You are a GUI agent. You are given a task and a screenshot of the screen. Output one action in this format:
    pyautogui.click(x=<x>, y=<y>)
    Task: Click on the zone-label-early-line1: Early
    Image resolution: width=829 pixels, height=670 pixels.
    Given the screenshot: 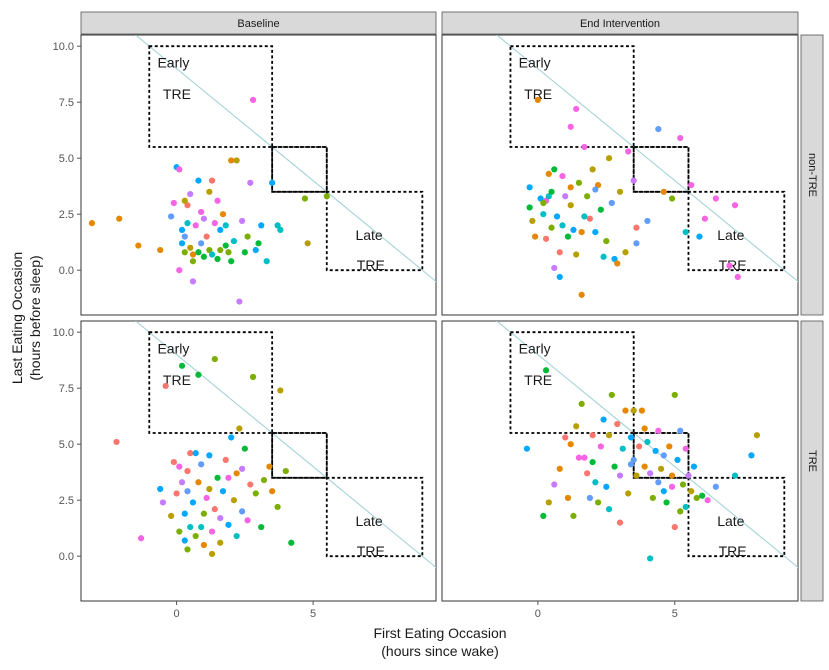 What is the action you would take?
    pyautogui.click(x=535, y=348)
    